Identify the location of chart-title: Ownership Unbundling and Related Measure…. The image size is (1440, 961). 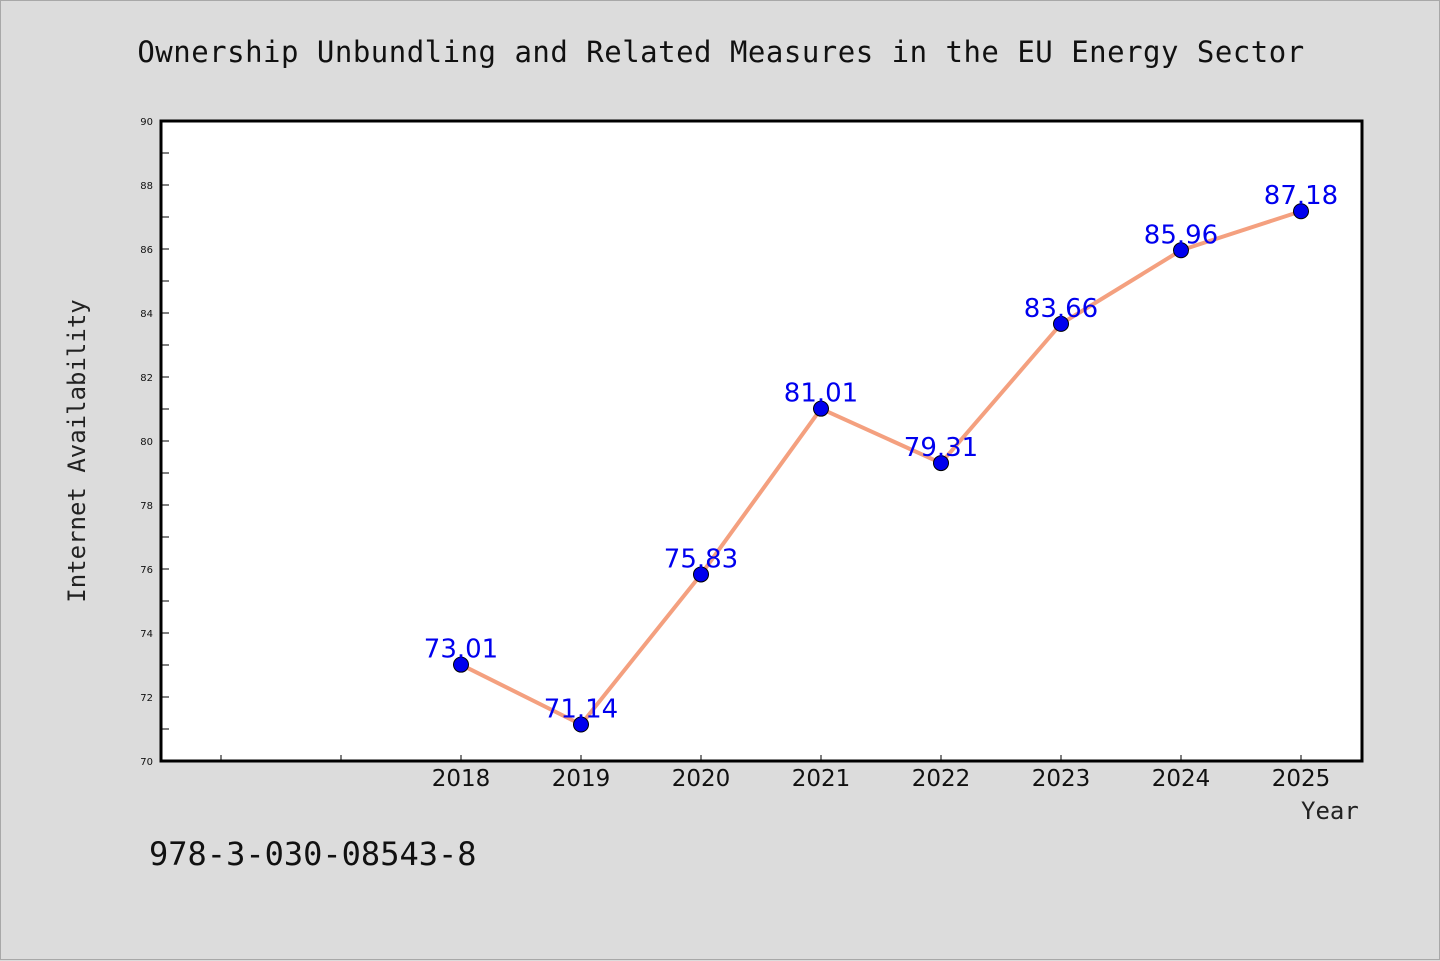
(721, 52).